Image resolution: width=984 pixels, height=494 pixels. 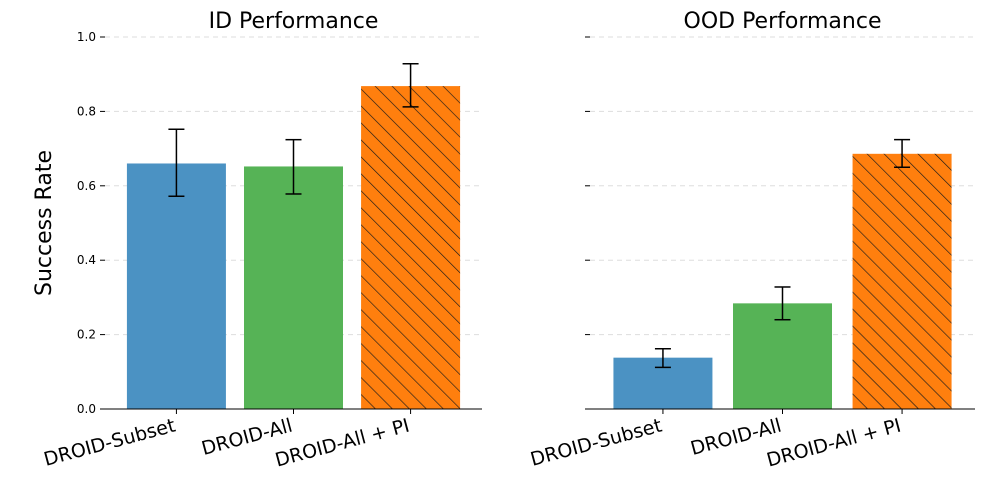 What do you see at coordinates (44, 223) in the screenshot?
I see `y-axis-label: Success Rate` at bounding box center [44, 223].